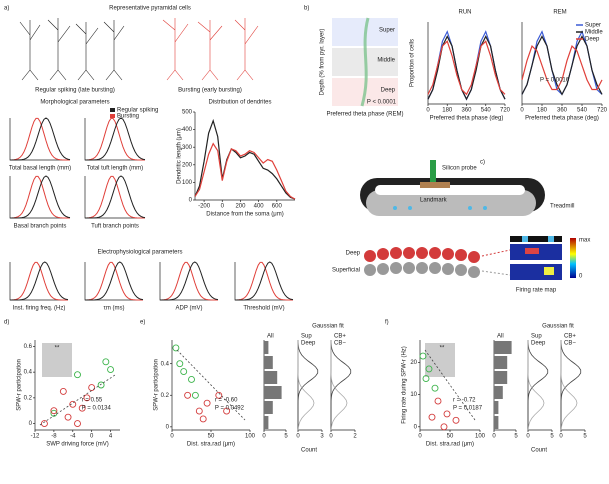 This screenshot has height=484, width=609. What do you see at coordinates (340, 344) in the screenshot?
I see `label: CB−` at bounding box center [340, 344].